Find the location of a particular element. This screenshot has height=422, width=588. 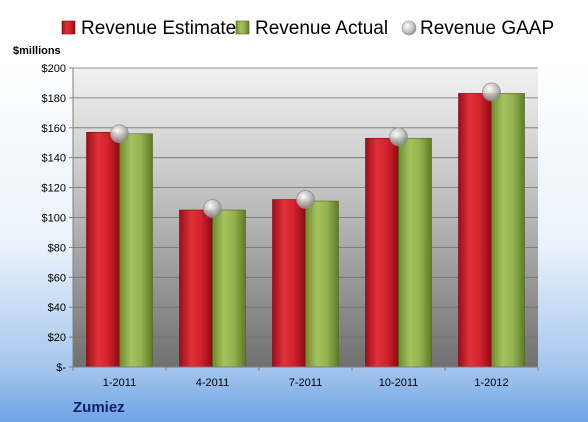

y-tick-label: $140 is located at coordinates (54, 159).